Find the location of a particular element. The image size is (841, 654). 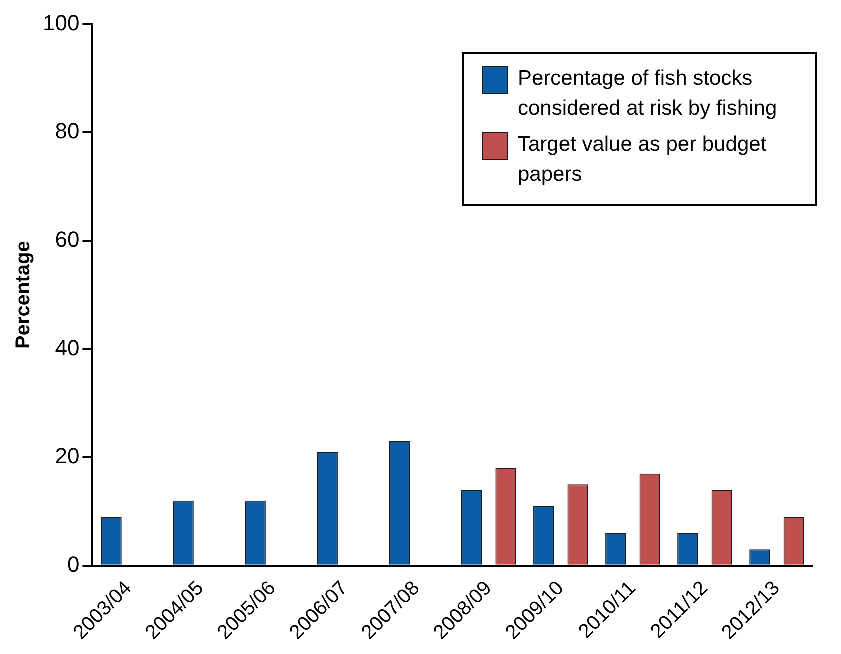

legend-label: Target value as per budget papers is located at coordinates (643, 160).